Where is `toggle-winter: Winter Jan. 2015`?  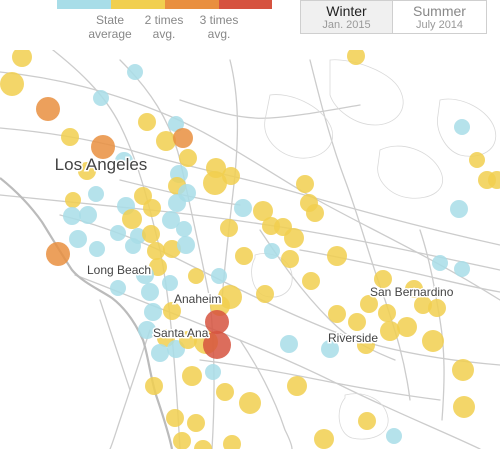
toggle-winter: Winter Jan. 2015 is located at coordinates (346, 17).